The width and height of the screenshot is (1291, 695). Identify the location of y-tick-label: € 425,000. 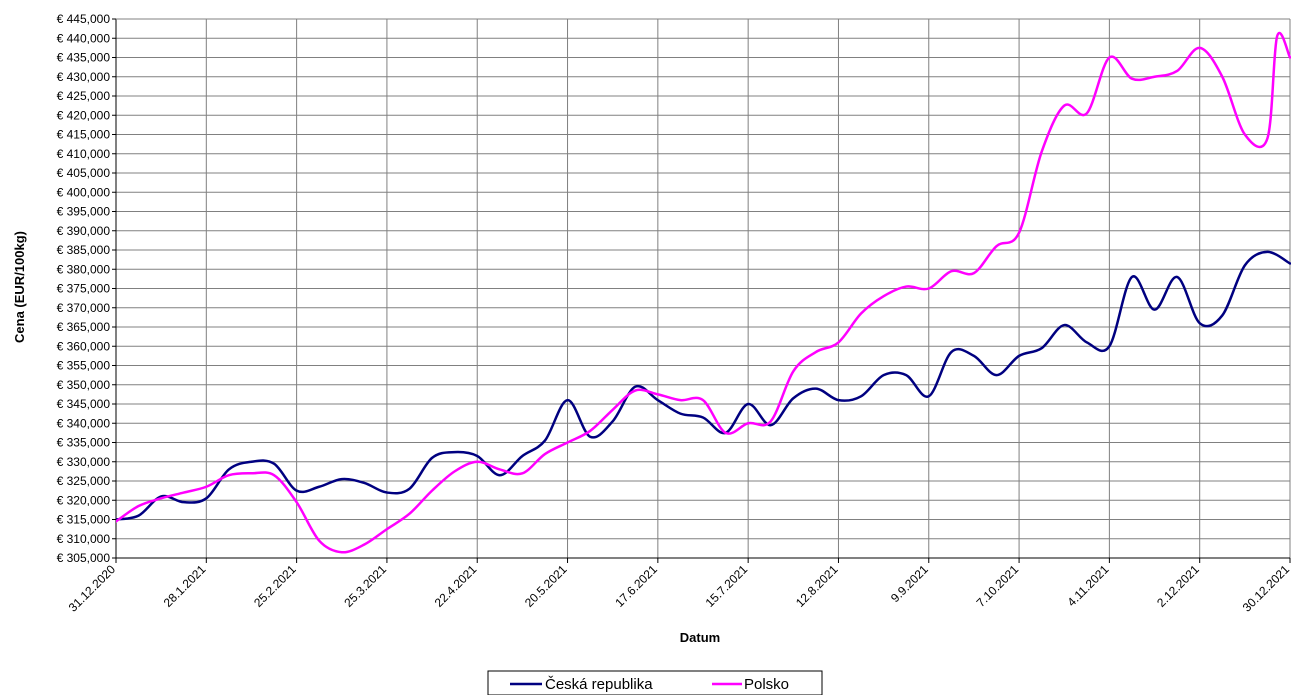
(84, 96).